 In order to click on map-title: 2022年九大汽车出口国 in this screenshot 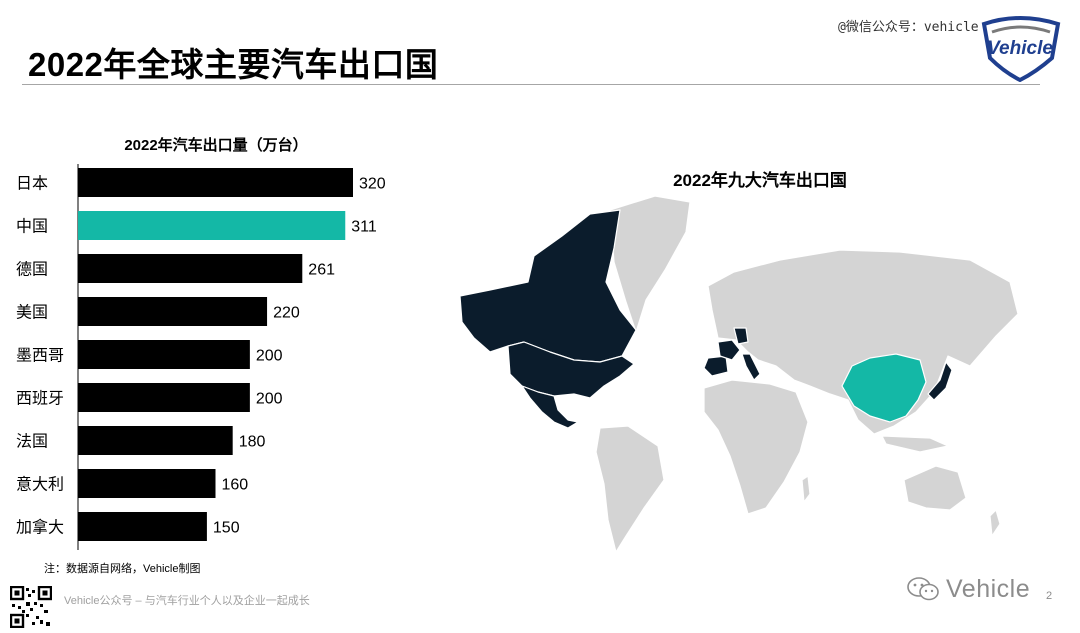, I will do `click(760, 180)`.